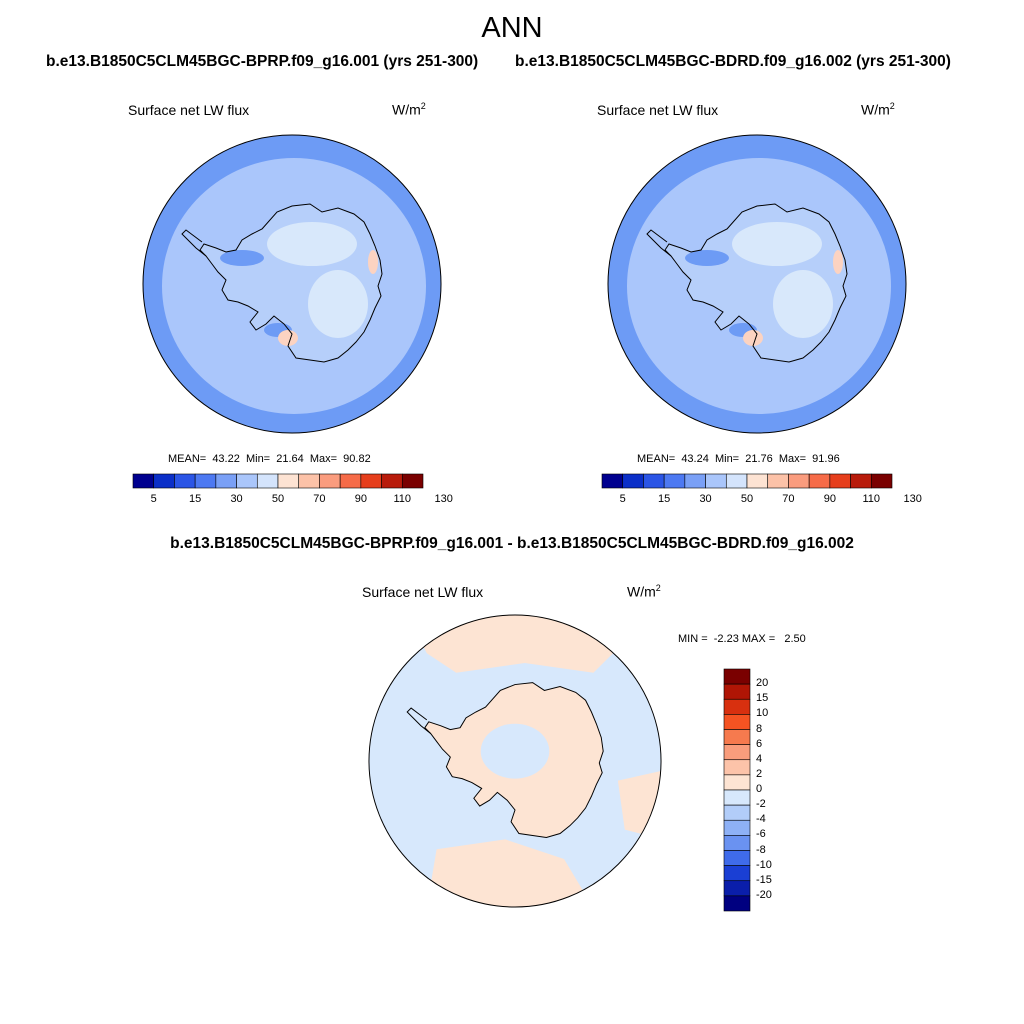 The image size is (1024, 1024). What do you see at coordinates (738, 459) in the screenshot?
I see `stats-right: MEAN= 43.24 Min= 21.76 Max= 91.96` at bounding box center [738, 459].